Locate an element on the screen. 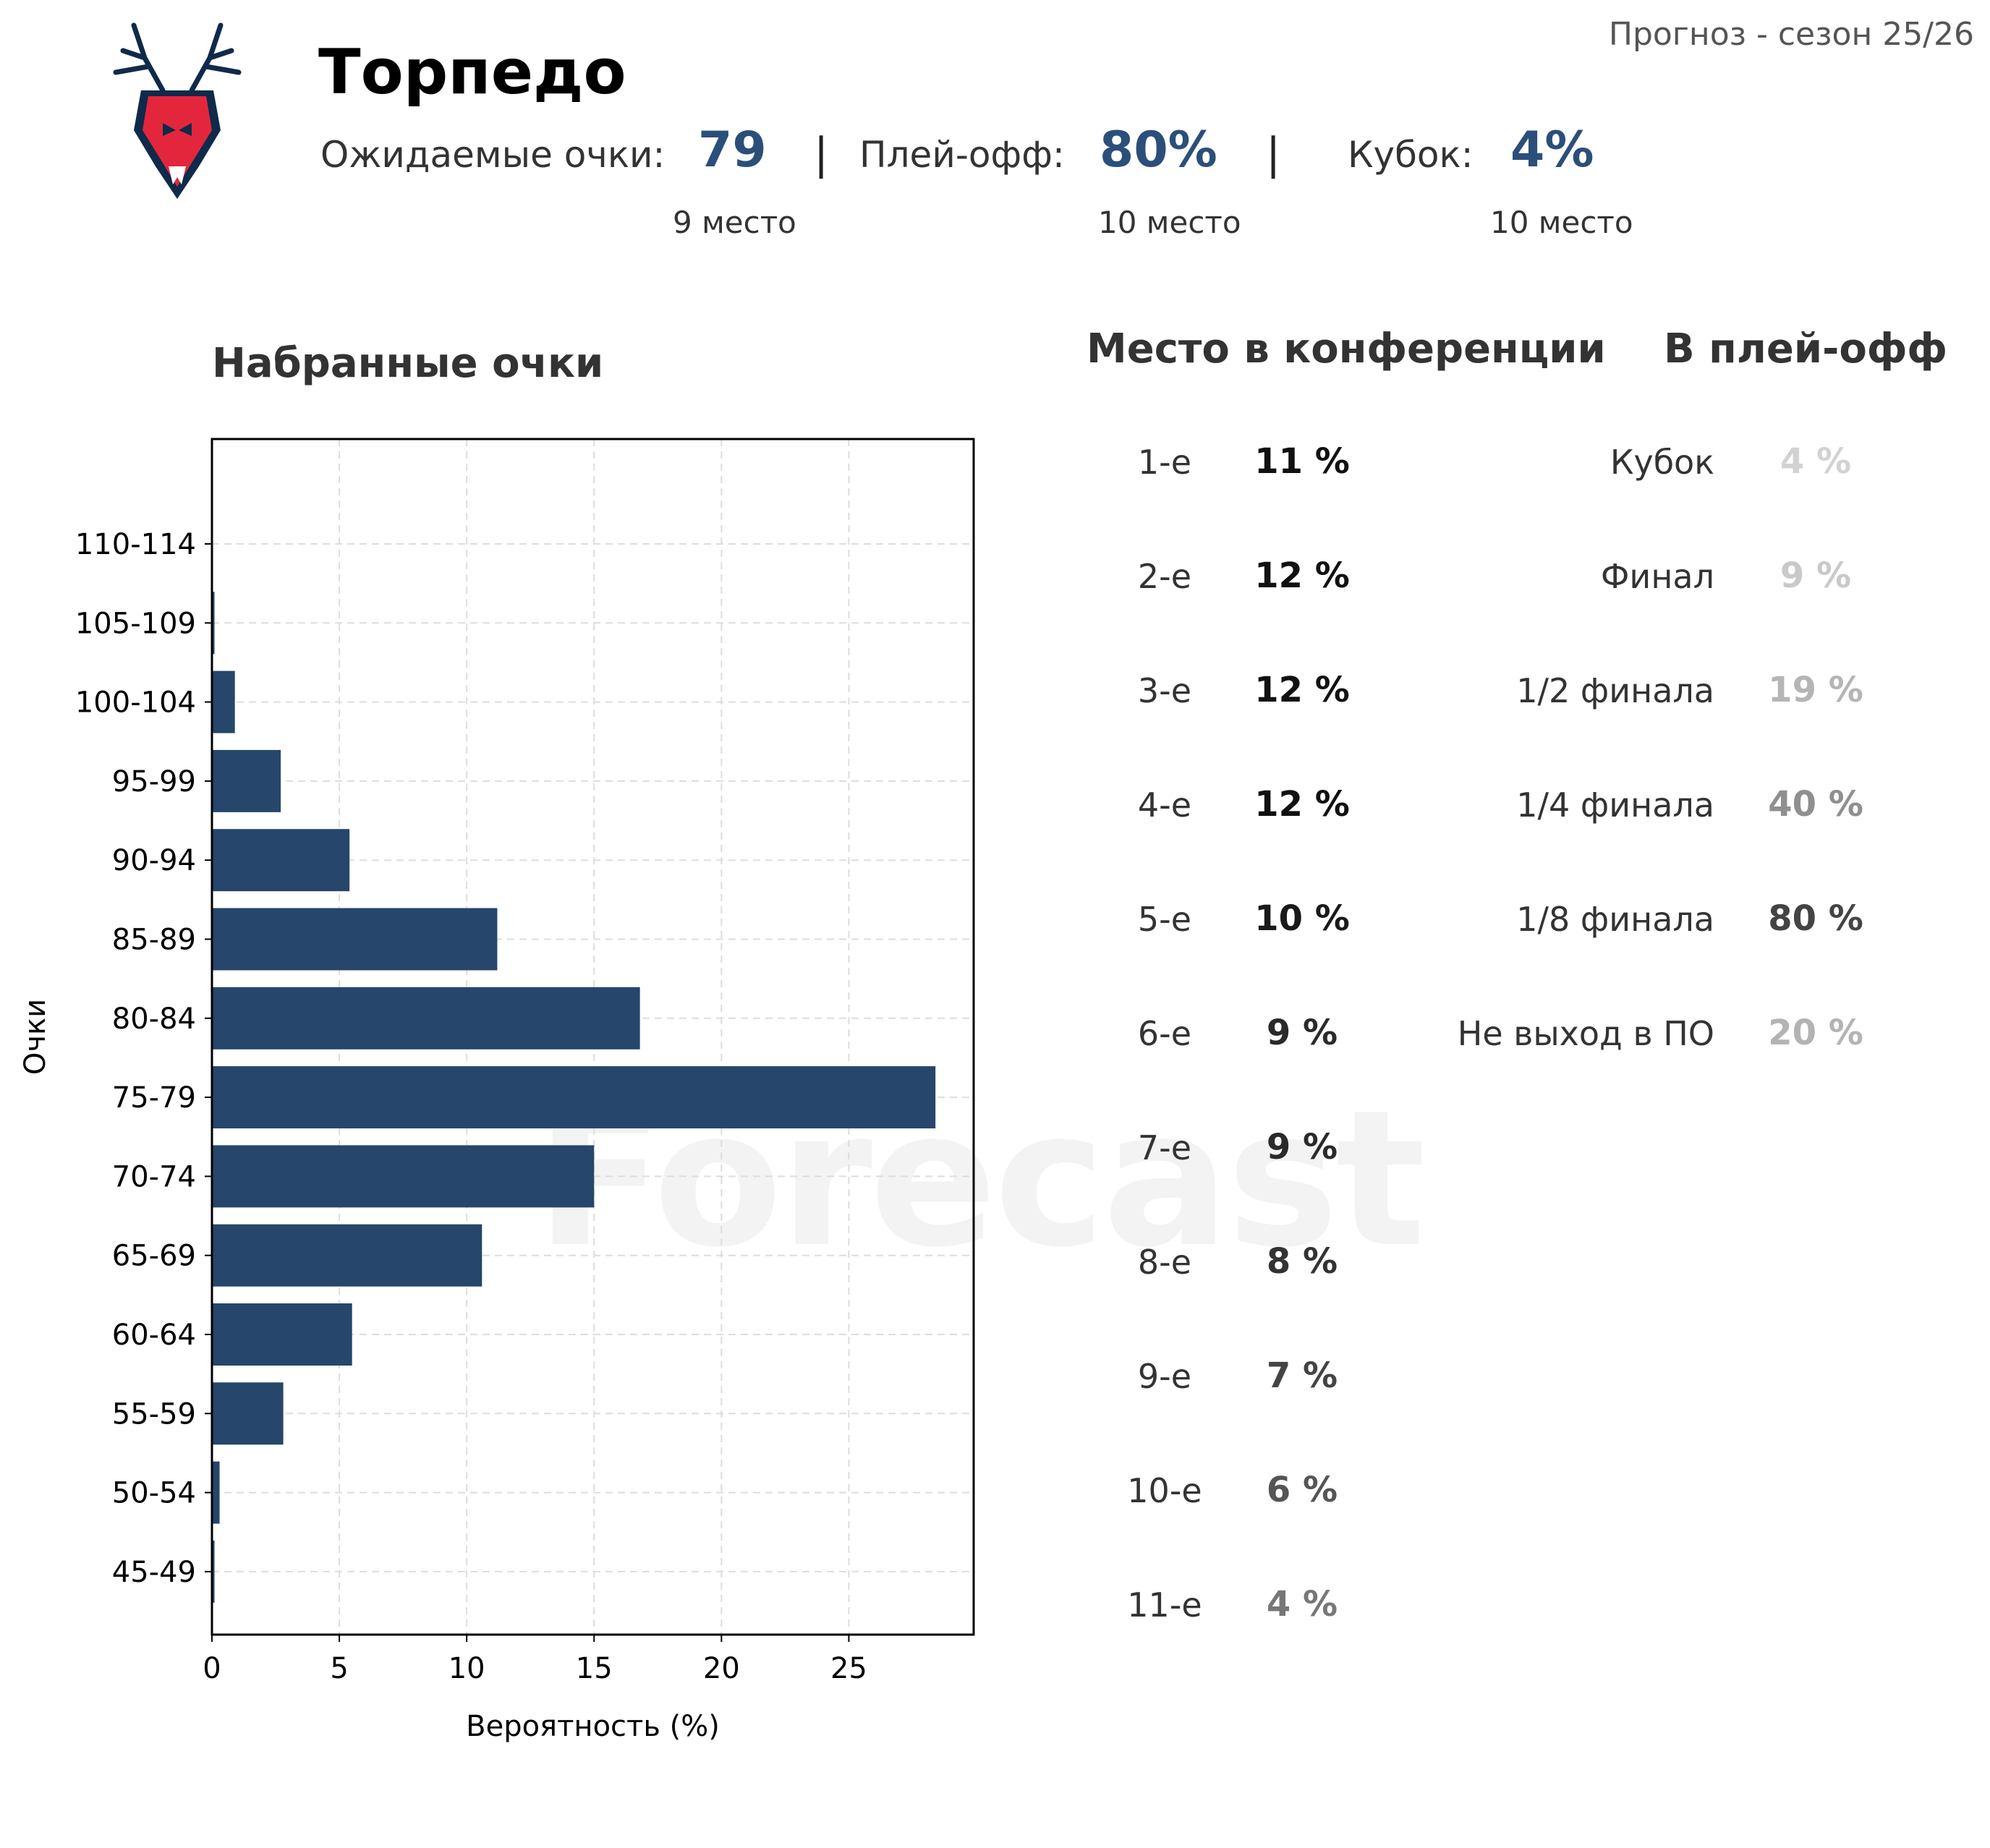  conference-place-label: 2-е is located at coordinates (1164, 576).